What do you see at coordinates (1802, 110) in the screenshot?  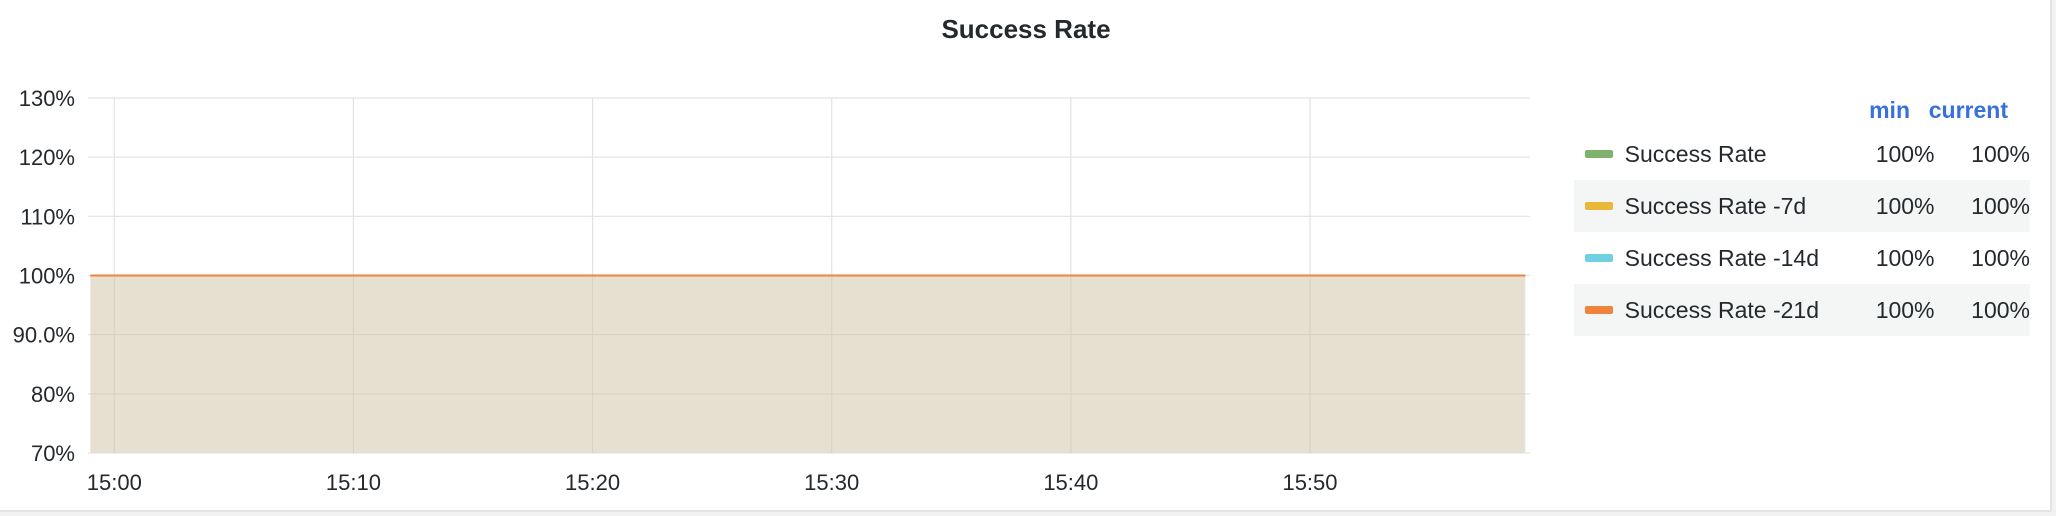 I see `legend-header: min current` at bounding box center [1802, 110].